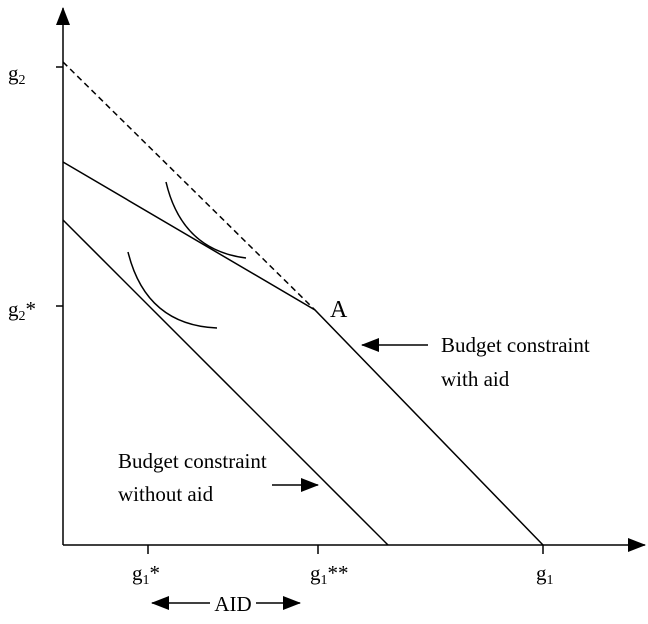  Describe the element at coordinates (146, 574) in the screenshot. I see `x-label: g1*` at that location.